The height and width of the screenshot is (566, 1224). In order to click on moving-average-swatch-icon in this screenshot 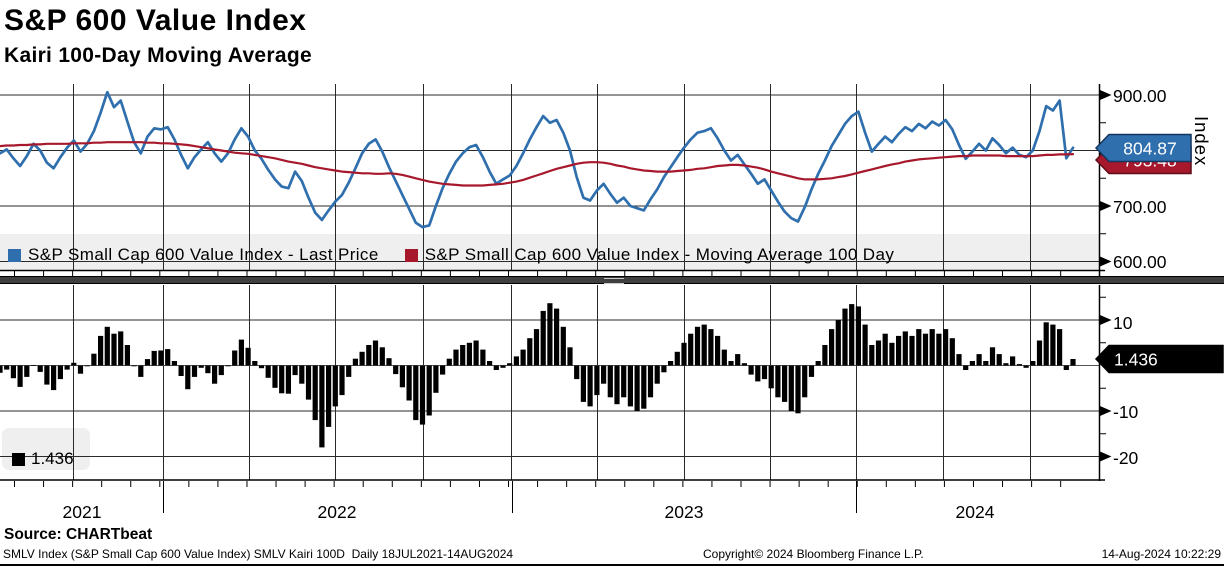, I will do `click(411, 255)`.